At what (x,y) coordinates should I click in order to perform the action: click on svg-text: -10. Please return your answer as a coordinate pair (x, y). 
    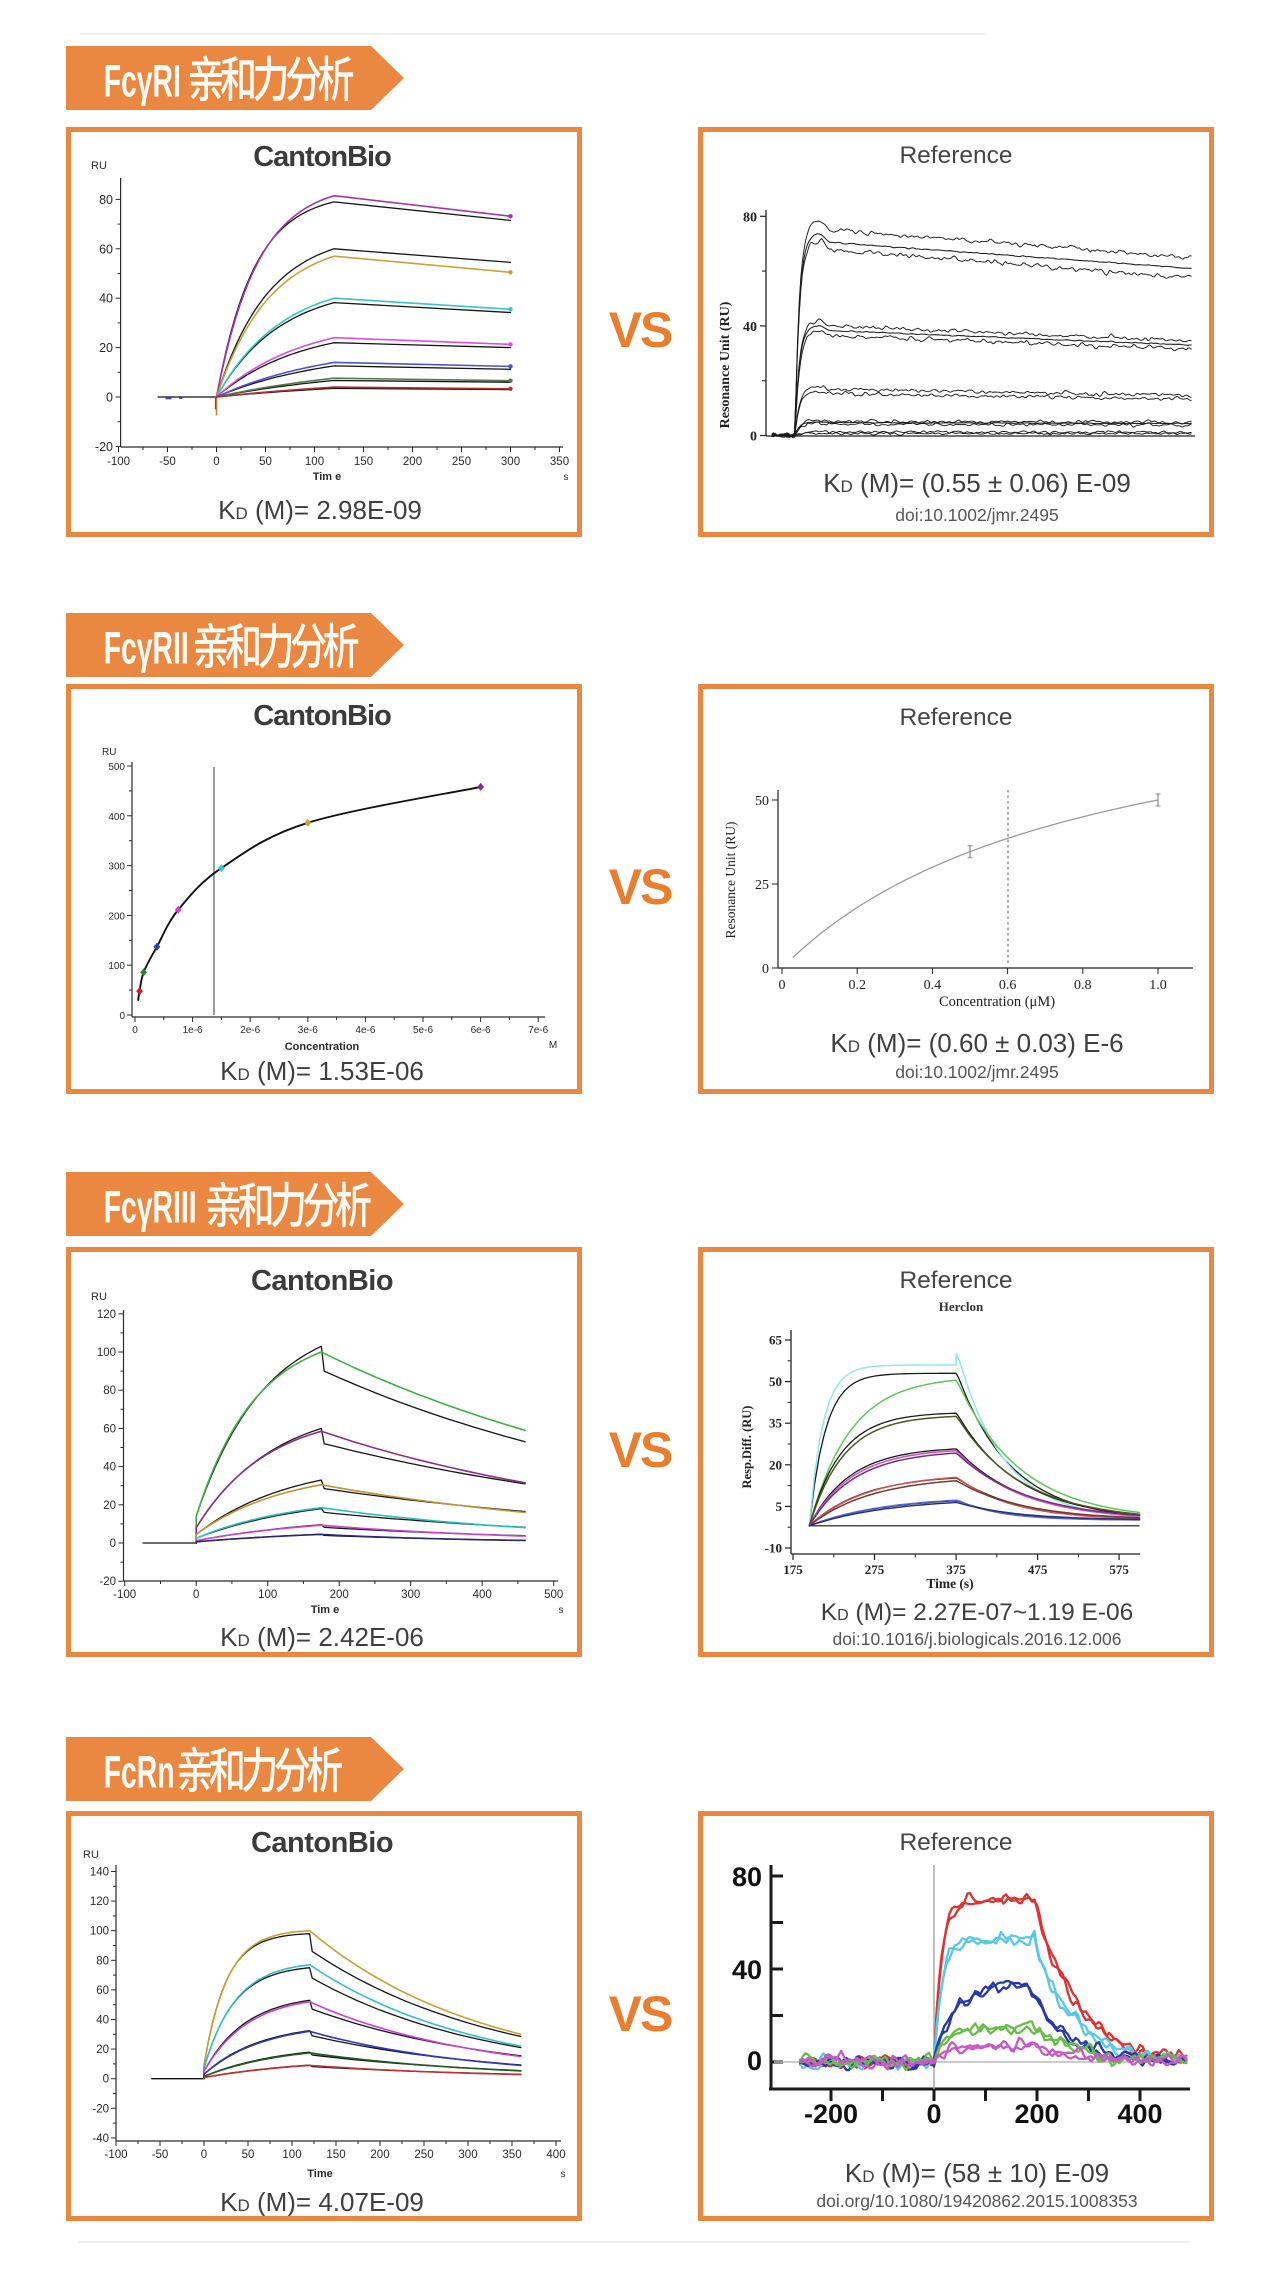
    Looking at the image, I should click on (773, 1548).